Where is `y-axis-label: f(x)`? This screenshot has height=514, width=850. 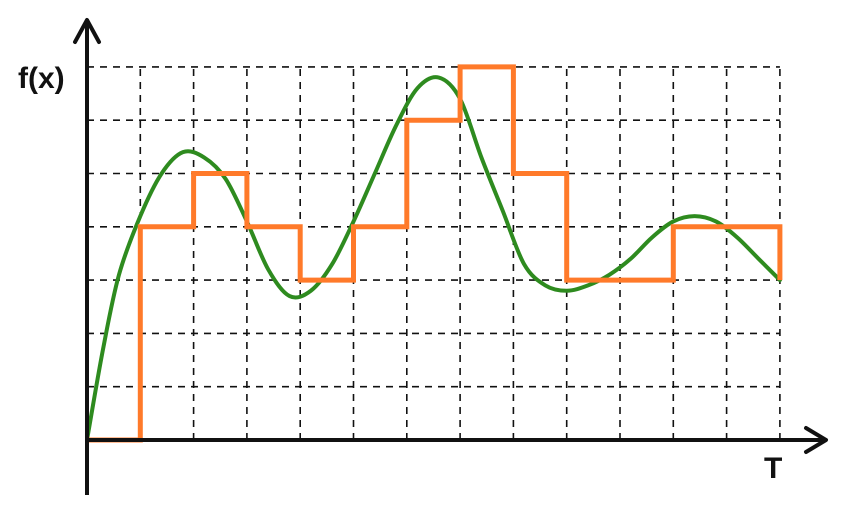
y-axis-label: f(x) is located at coordinates (41, 78).